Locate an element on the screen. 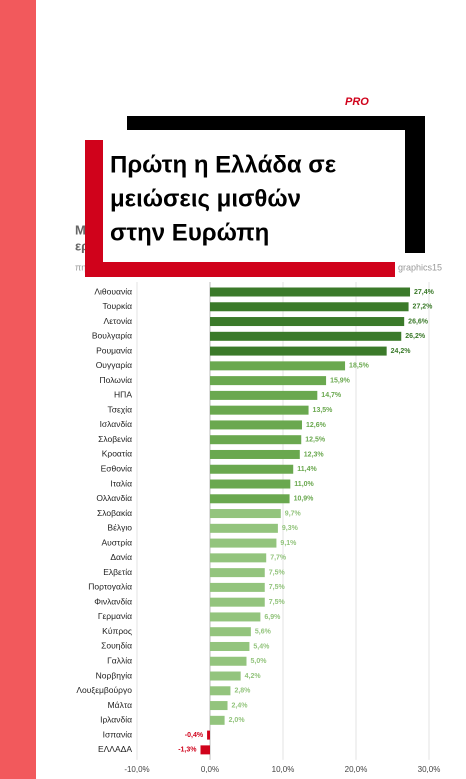 Image resolution: width=466 pixels, height=779 pixels. value-label: 11,0% is located at coordinates (304, 484).